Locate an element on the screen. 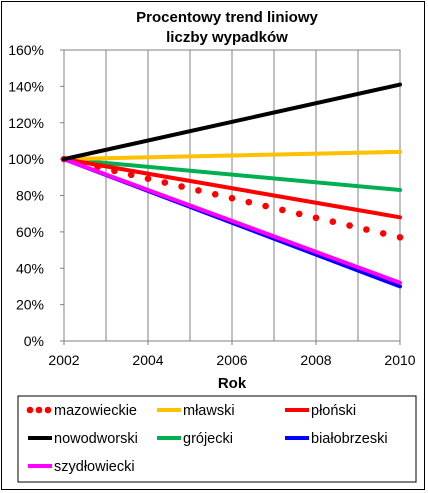  y-tick-label: 100% is located at coordinates (26, 159).